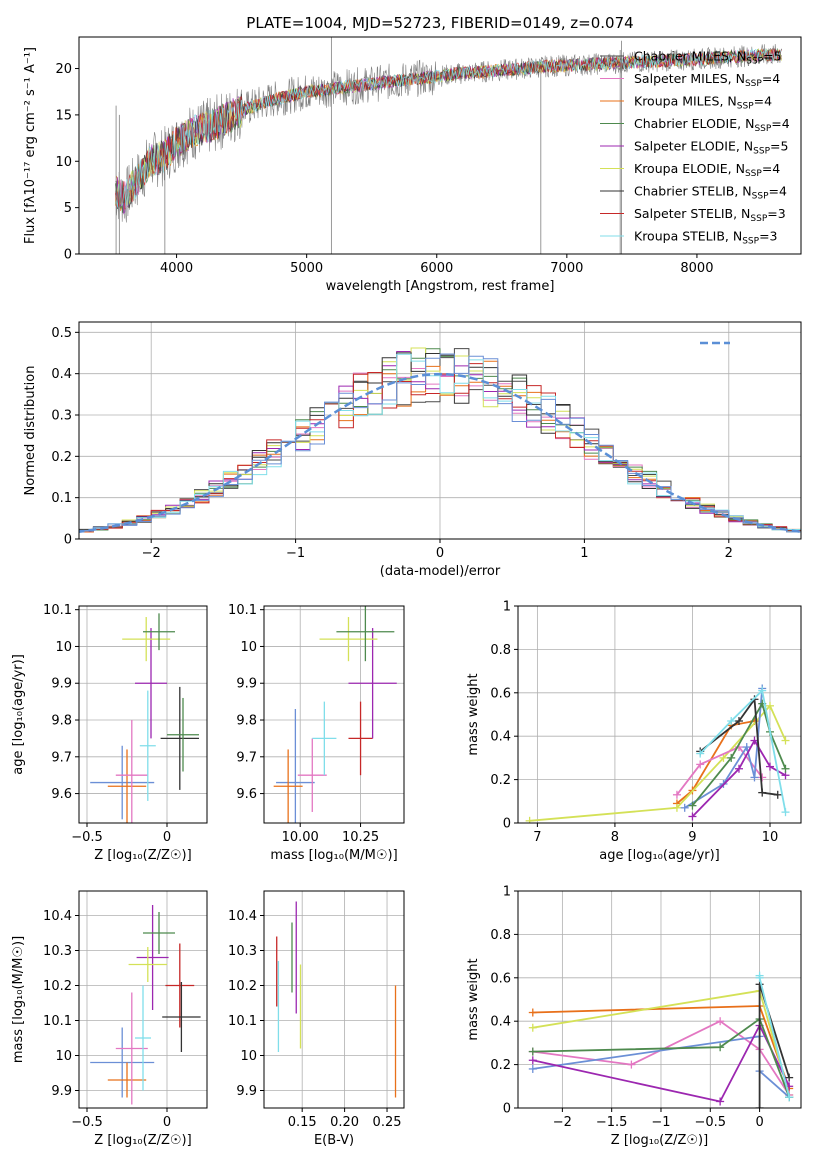 This screenshot has width=819, height=1170. Describe the element at coordinates (30, 431) in the screenshot. I see `y-axis-label: Normed distribution` at that location.